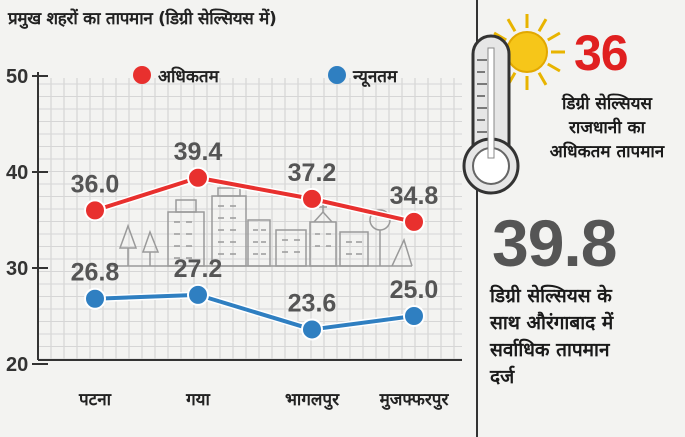 Image resolution: width=685 pixels, height=437 pixels. I want to click on capital-max-temp-caption: डिग्री सेल्सियस राजधानी का अधिकतम तापमान, so click(607, 128).